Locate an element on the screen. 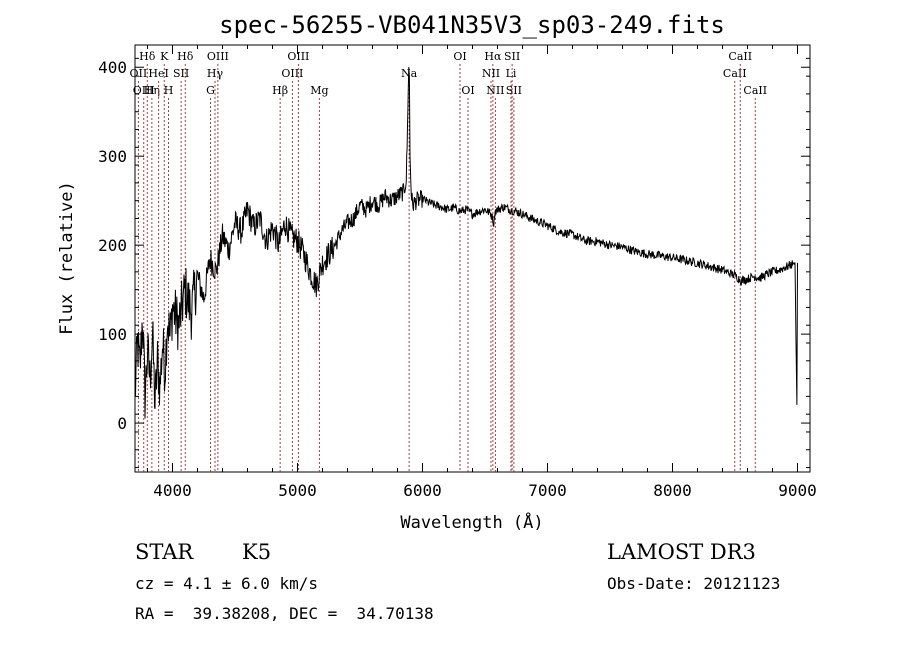  y-tick-label: 0 is located at coordinates (122, 423).